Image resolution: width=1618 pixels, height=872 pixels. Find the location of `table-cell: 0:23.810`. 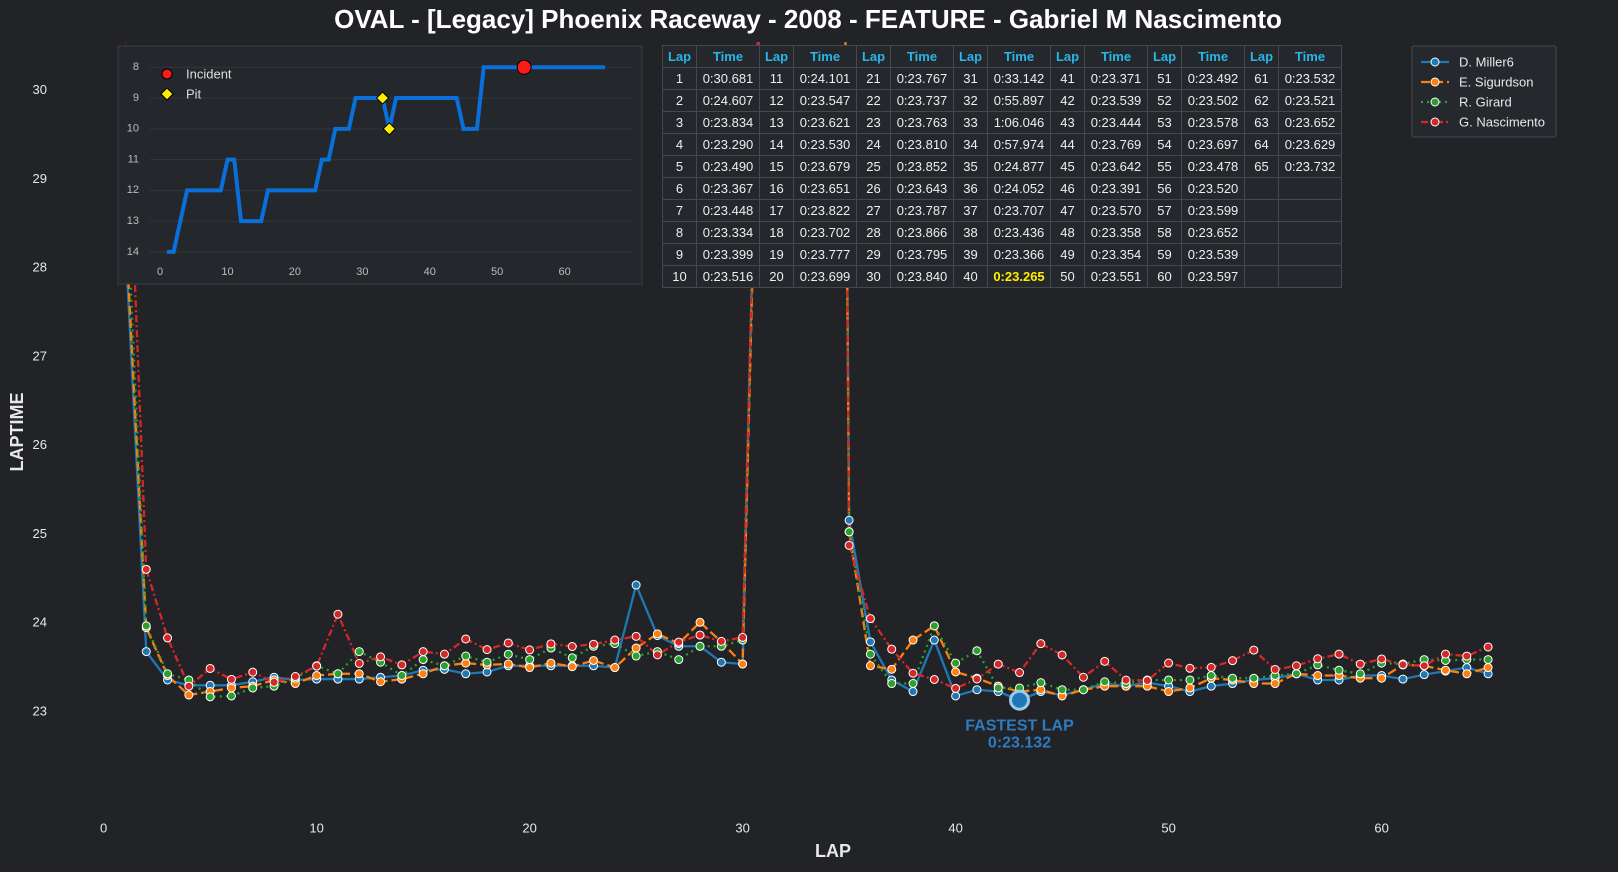

table-cell: 0:23.810 is located at coordinates (922, 144).